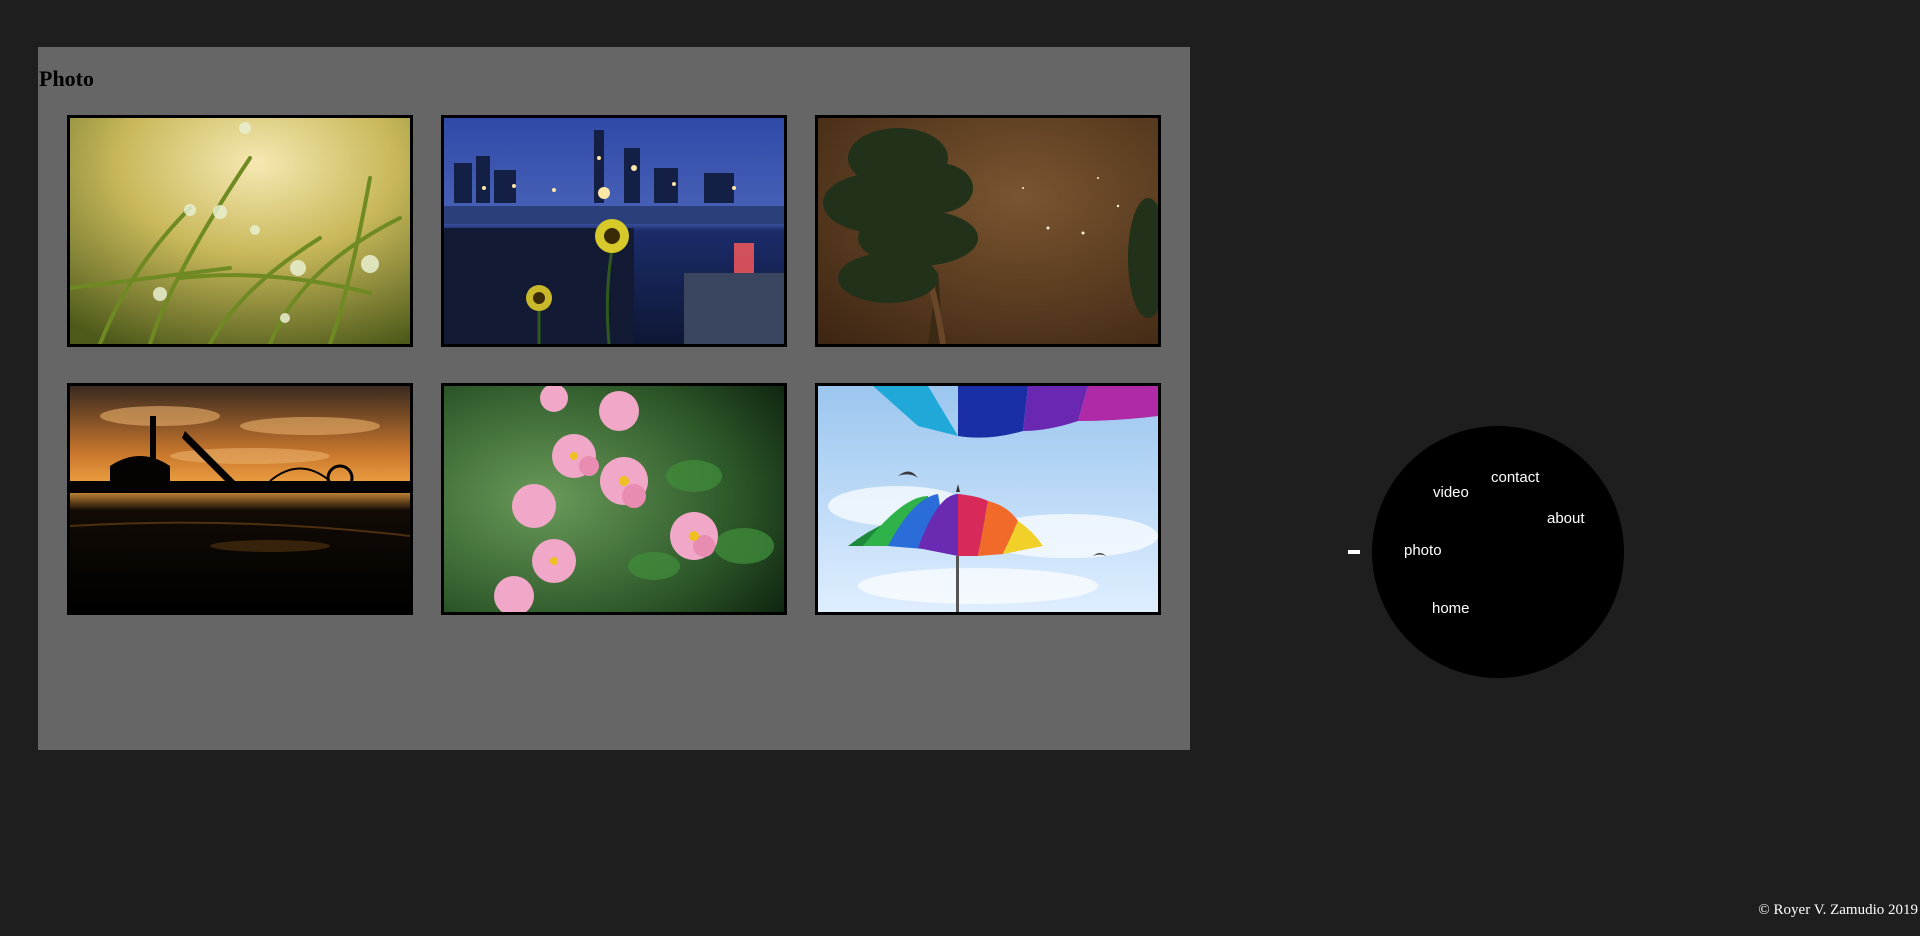  What do you see at coordinates (1451, 608) in the screenshot?
I see `nav-link-home: home` at bounding box center [1451, 608].